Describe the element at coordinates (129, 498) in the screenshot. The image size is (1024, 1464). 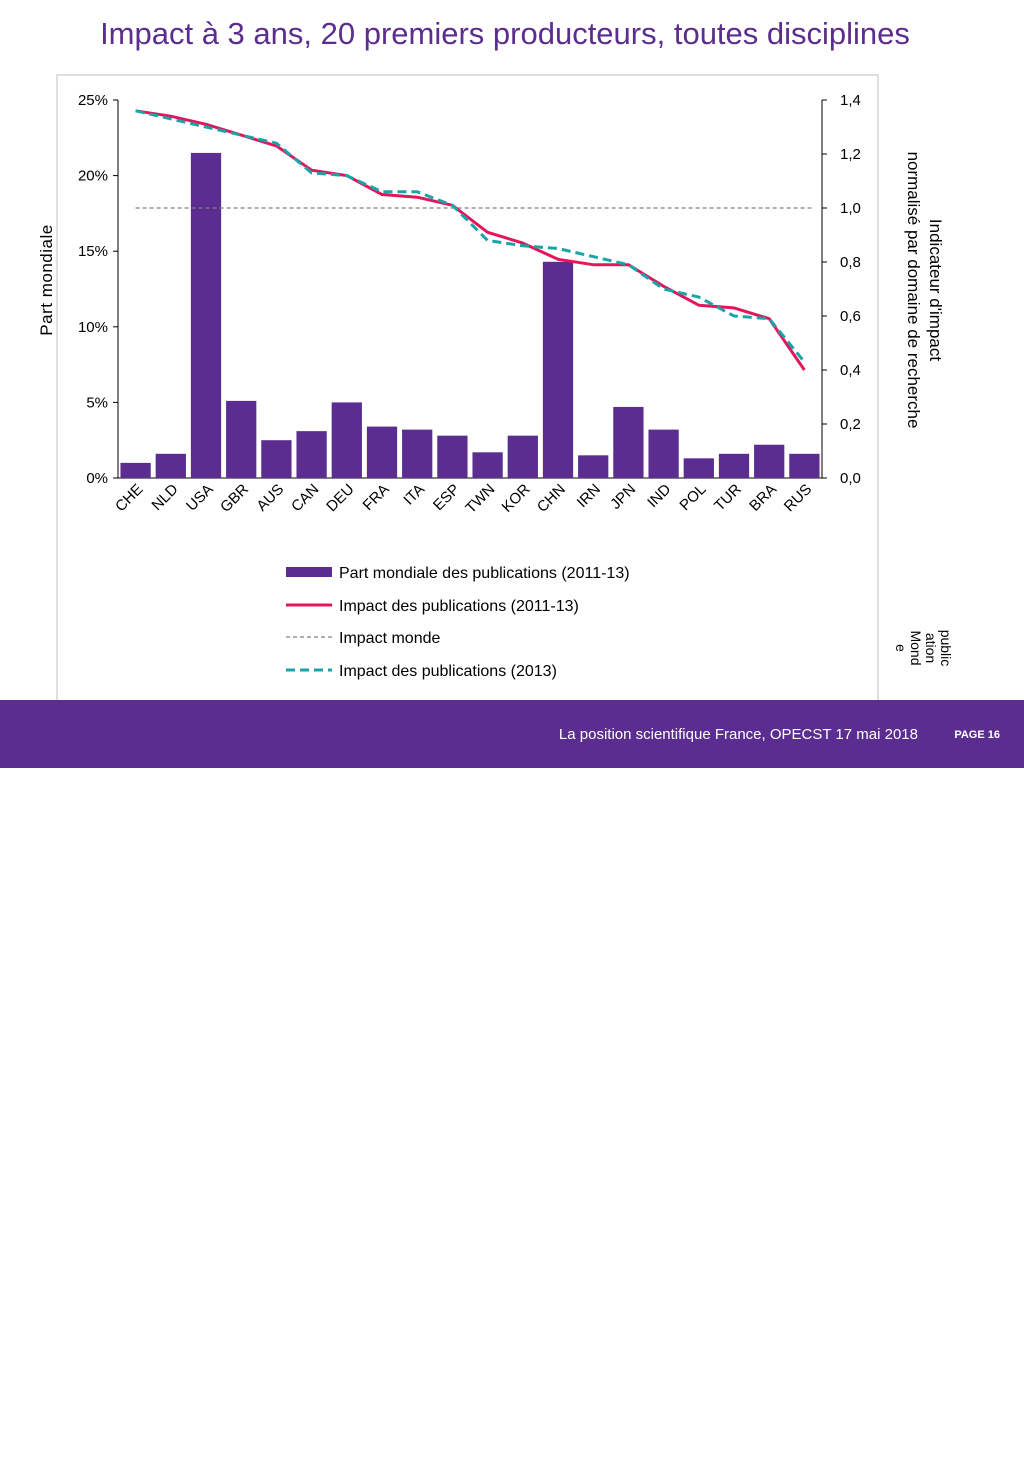
I see `x-tick-label: CHE` at that location.